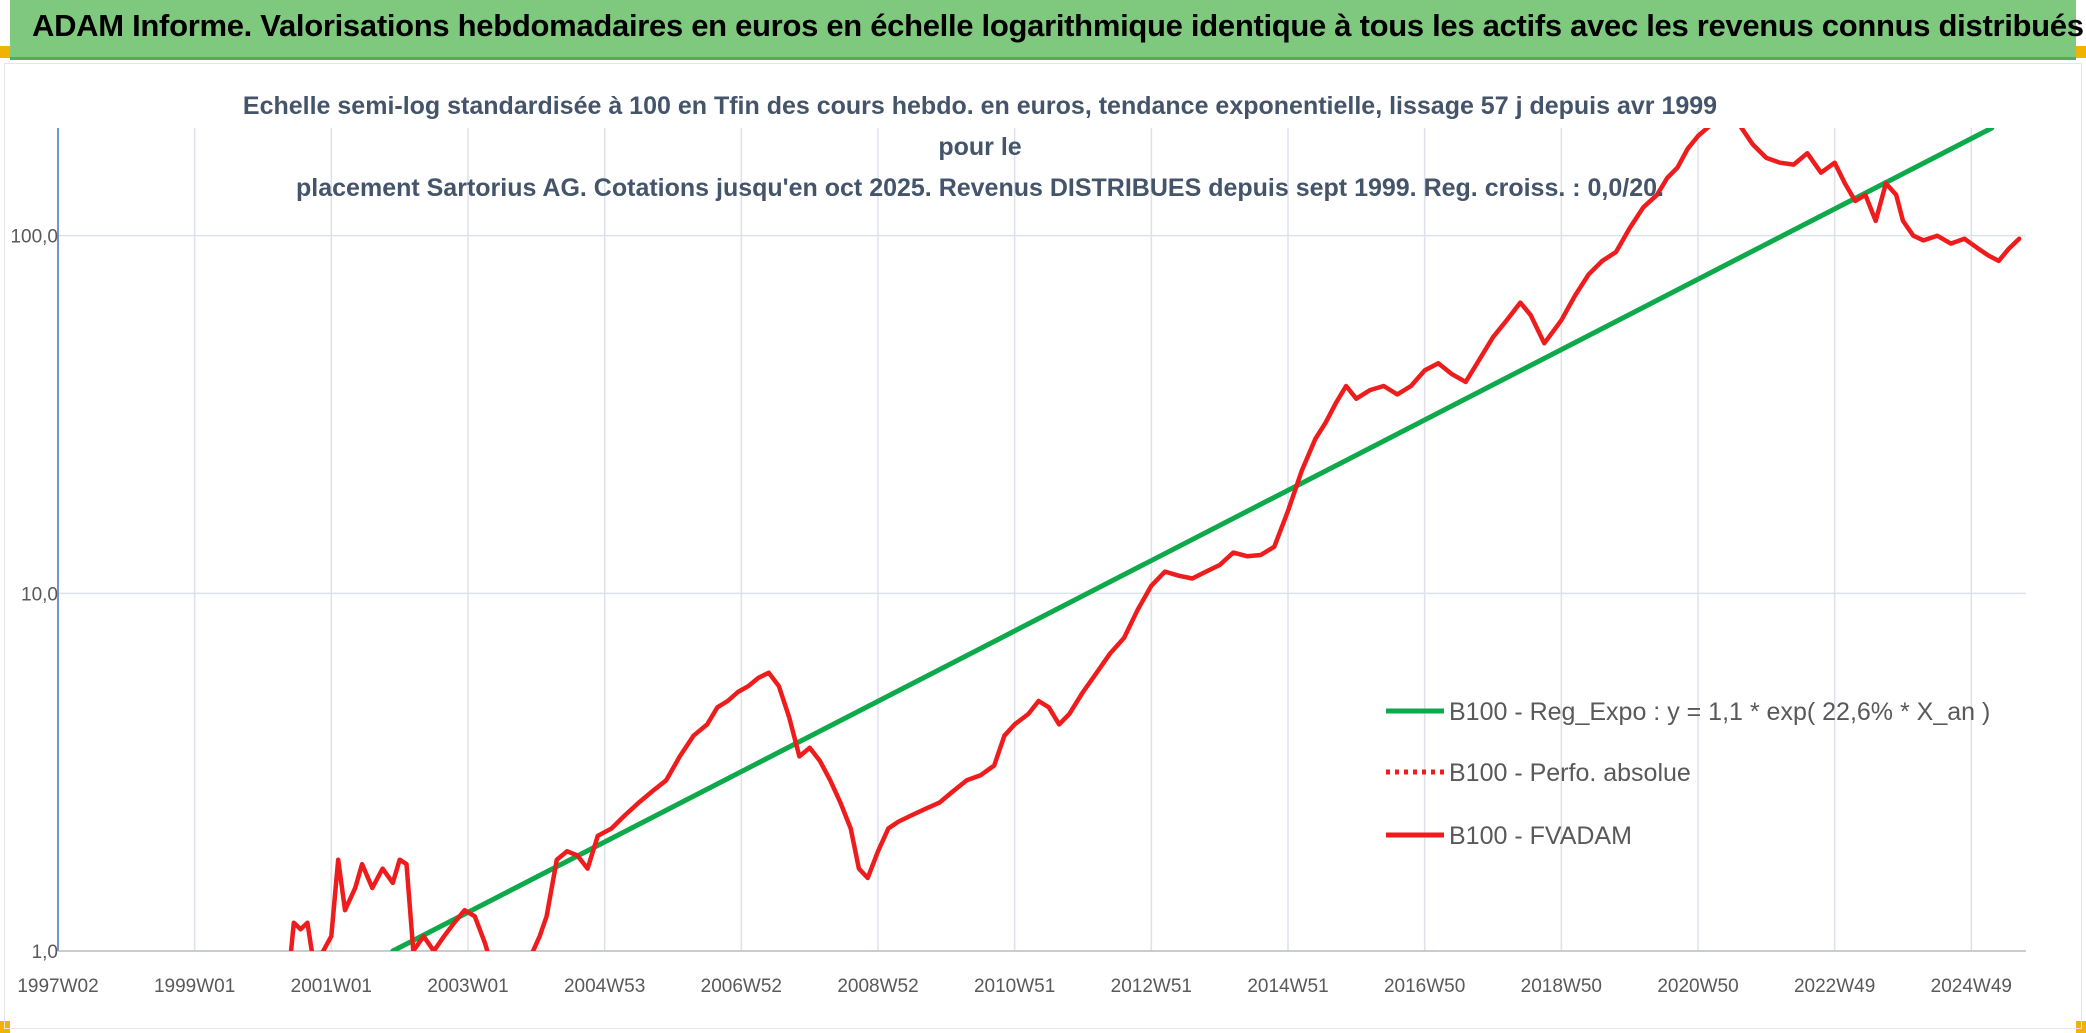 Image resolution: width=2086 pixels, height=1033 pixels. What do you see at coordinates (467, 986) in the screenshot?
I see `x-tick-label: 2003W01` at bounding box center [467, 986].